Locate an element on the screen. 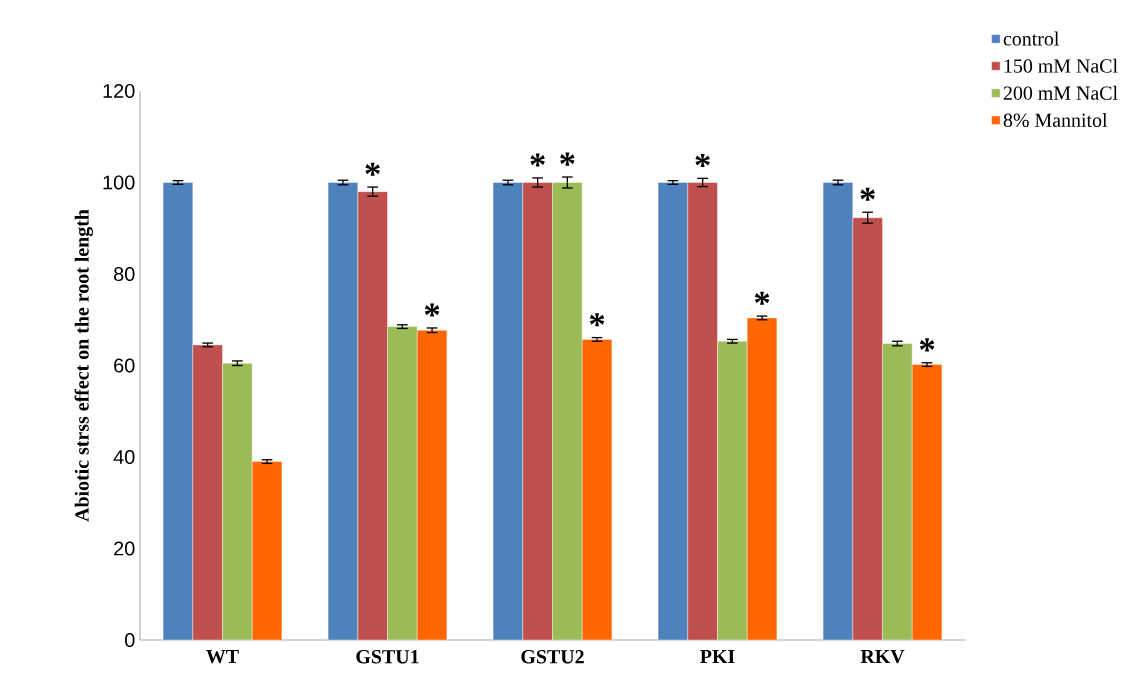  legend-label: 200 mM NaCl is located at coordinates (1060, 92).